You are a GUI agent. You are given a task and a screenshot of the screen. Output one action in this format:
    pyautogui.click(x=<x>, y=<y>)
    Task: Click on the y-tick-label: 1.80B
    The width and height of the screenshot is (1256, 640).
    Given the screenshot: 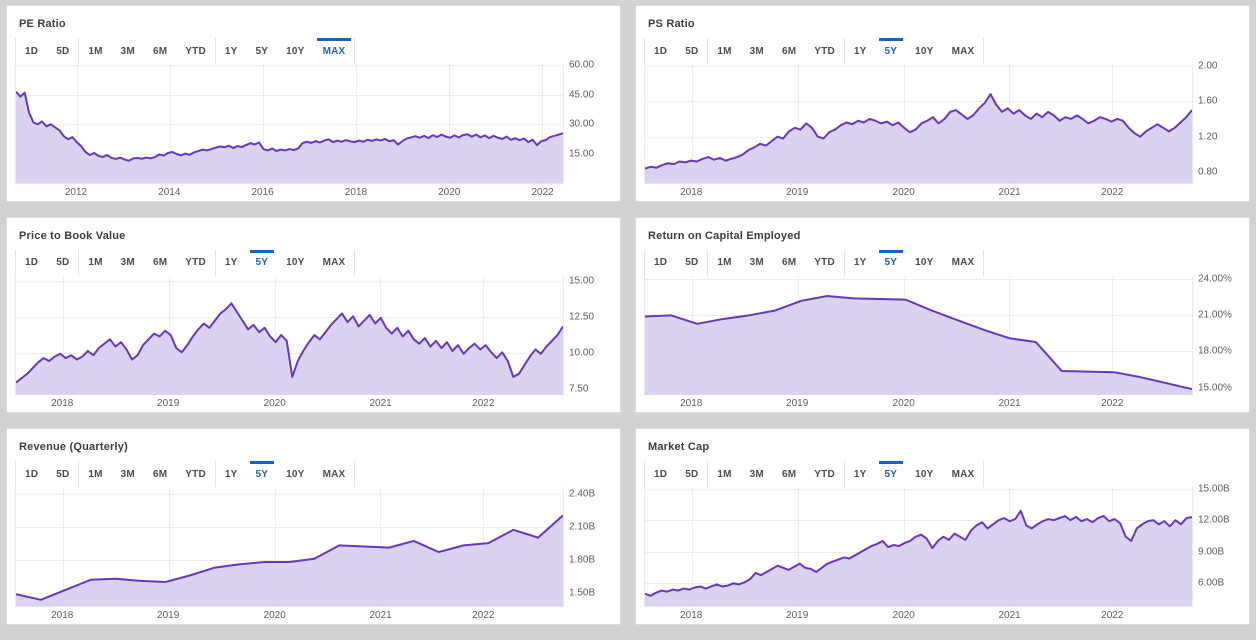 What is the action you would take?
    pyautogui.click(x=582, y=560)
    